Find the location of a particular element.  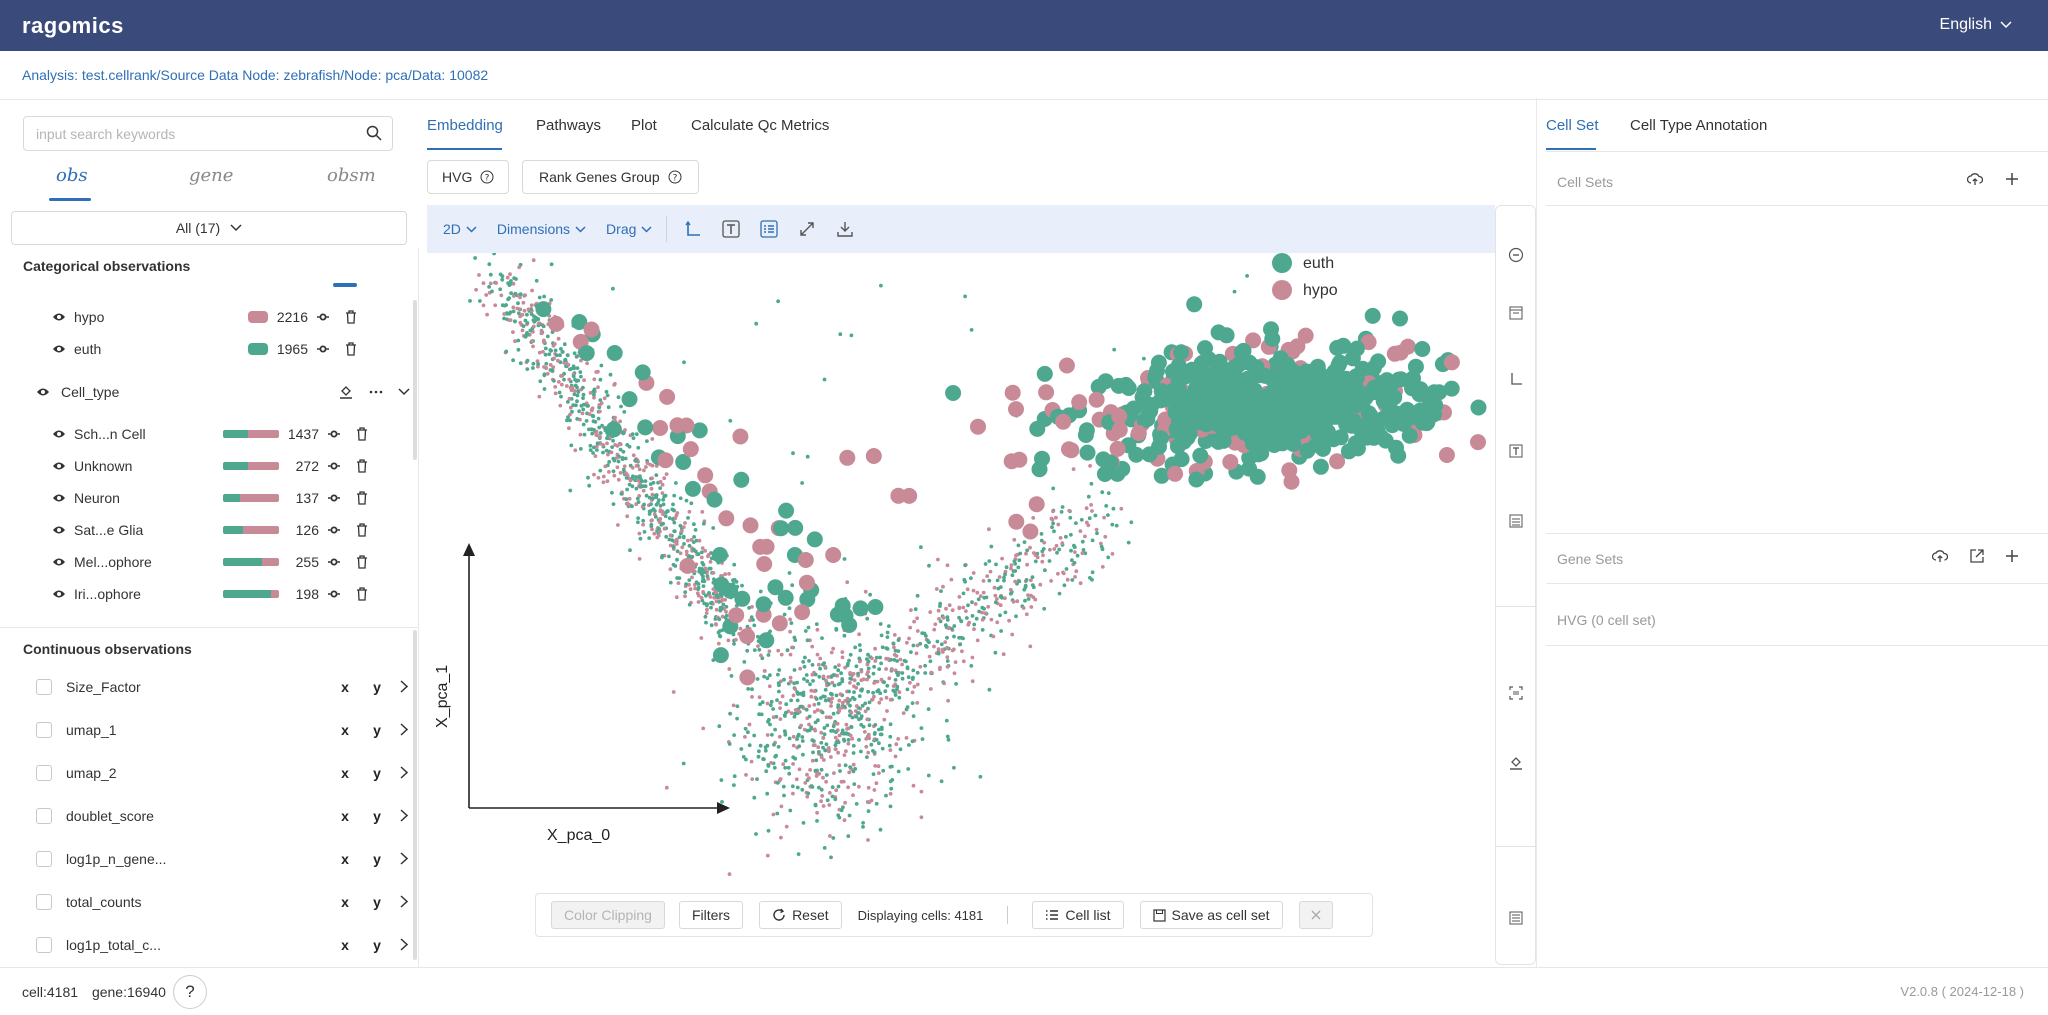

frame-icon is located at coordinates (1516, 313).